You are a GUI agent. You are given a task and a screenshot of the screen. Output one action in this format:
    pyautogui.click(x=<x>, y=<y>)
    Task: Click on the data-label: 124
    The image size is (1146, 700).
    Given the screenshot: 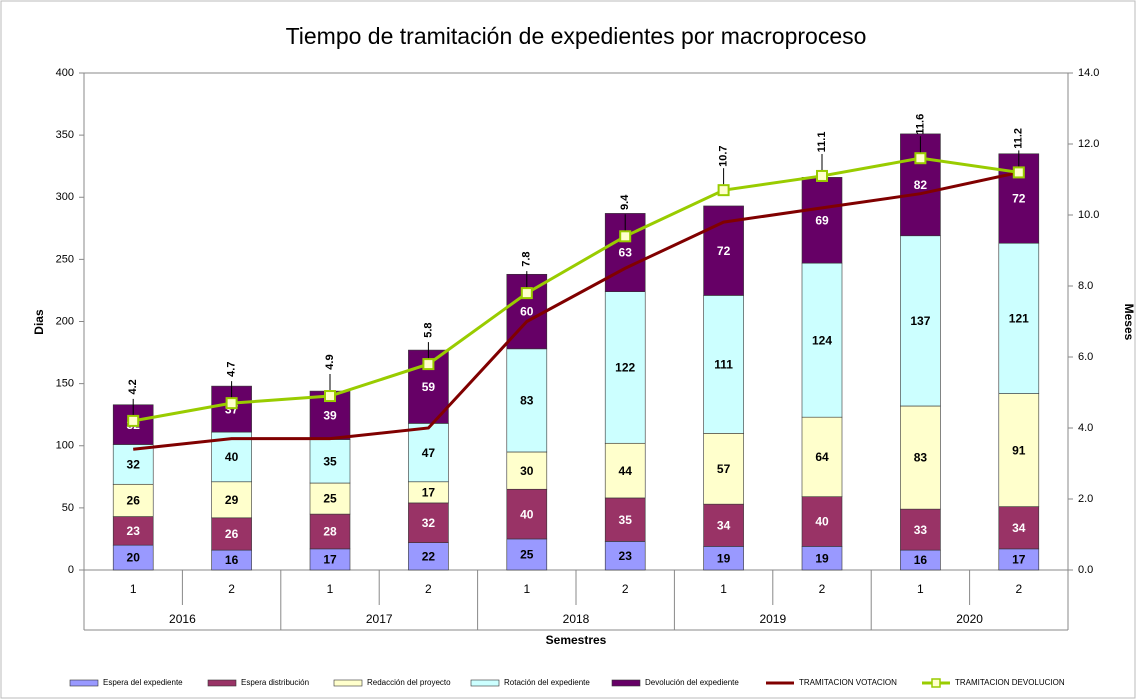 What is the action you would take?
    pyautogui.click(x=822, y=340)
    